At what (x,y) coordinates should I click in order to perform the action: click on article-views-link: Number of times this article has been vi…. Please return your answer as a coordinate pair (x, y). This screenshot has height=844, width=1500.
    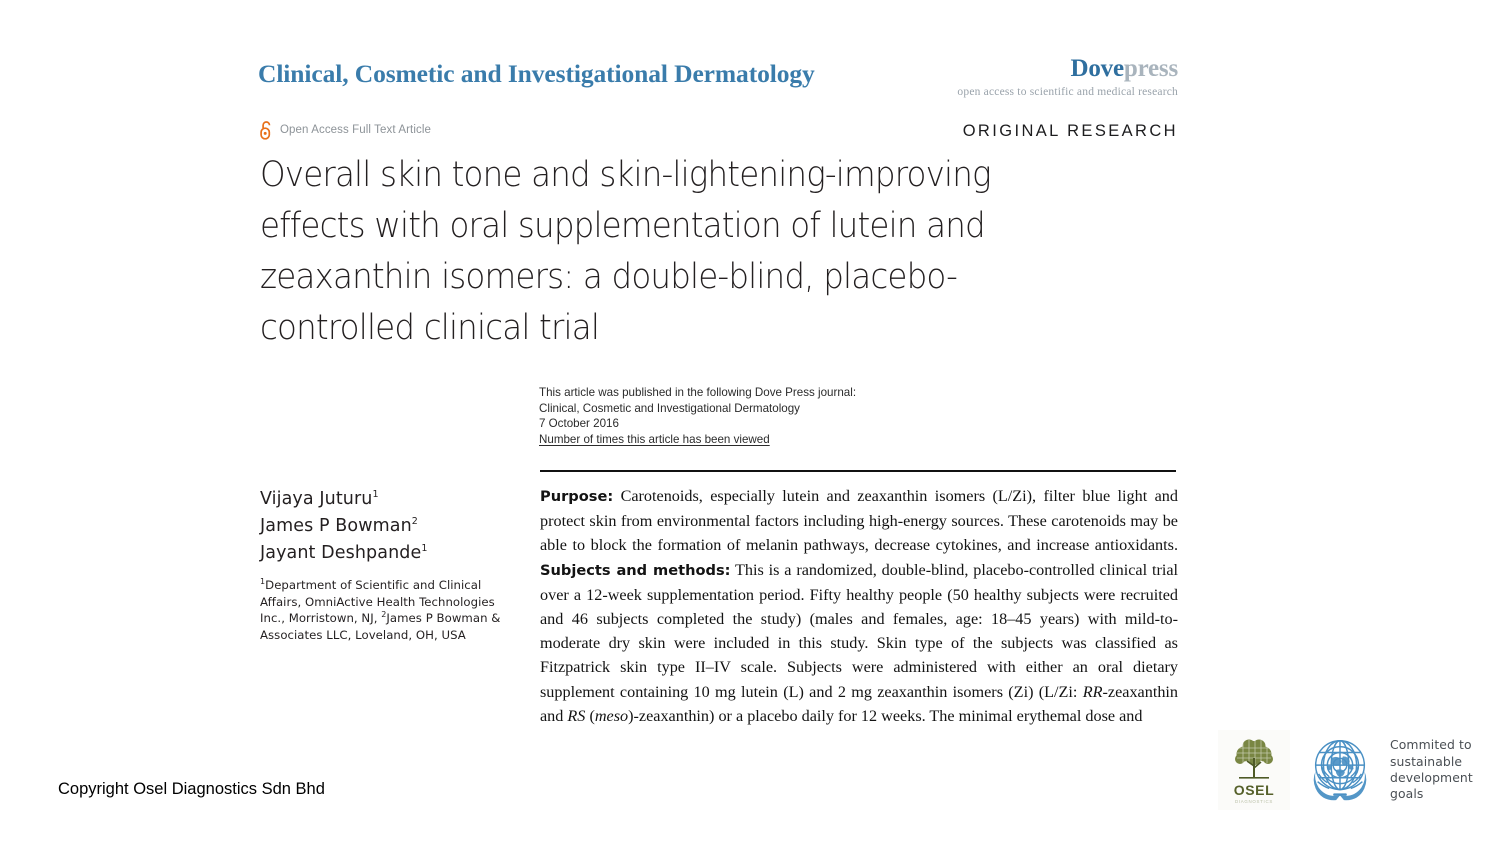
    Looking at the image, I should click on (654, 439).